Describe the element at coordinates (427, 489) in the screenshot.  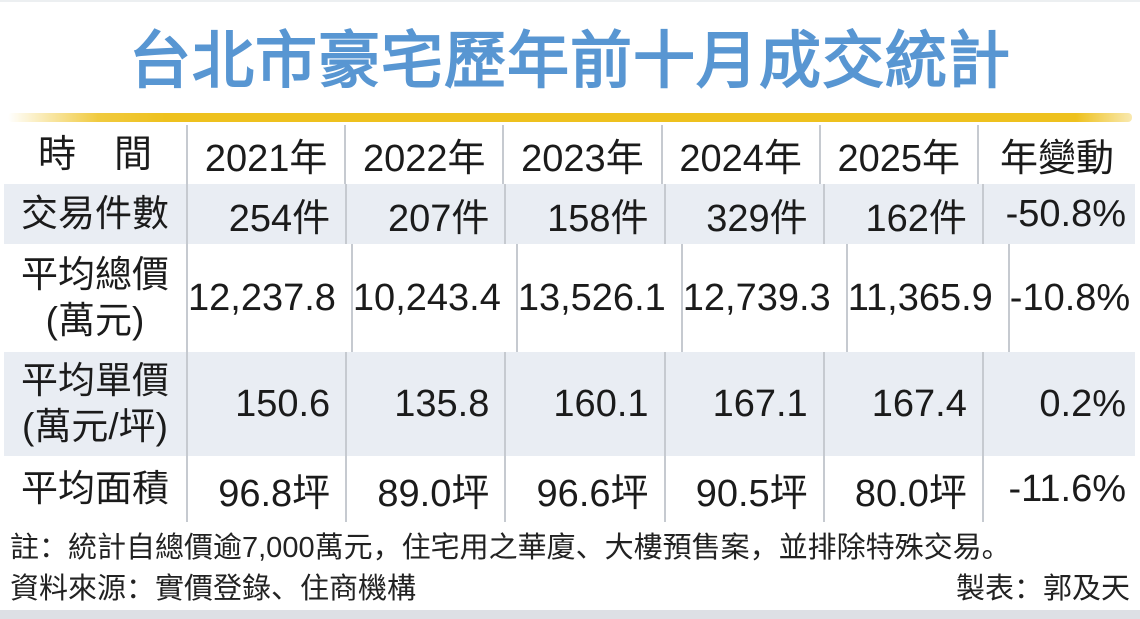
I see `cell-value: 89.0坪` at that location.